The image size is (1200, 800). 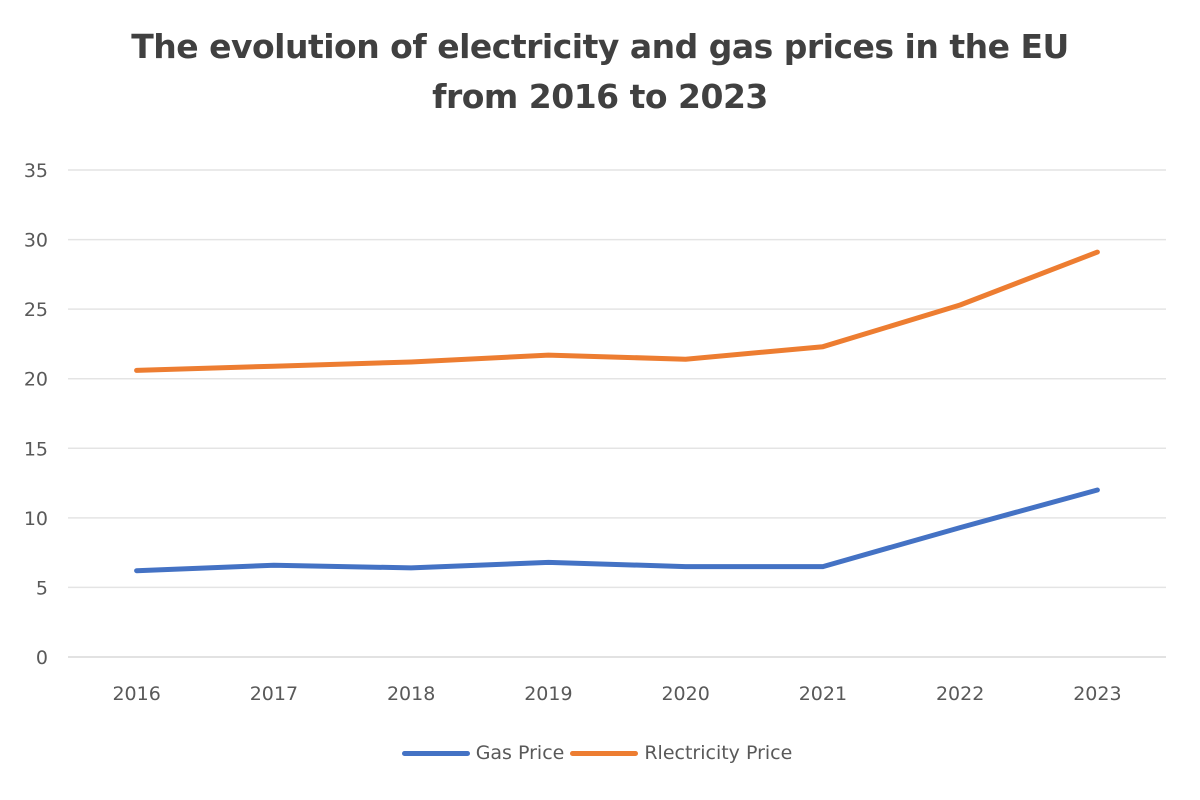 What do you see at coordinates (617, 530) in the screenshot?
I see `series-line-gas` at bounding box center [617, 530].